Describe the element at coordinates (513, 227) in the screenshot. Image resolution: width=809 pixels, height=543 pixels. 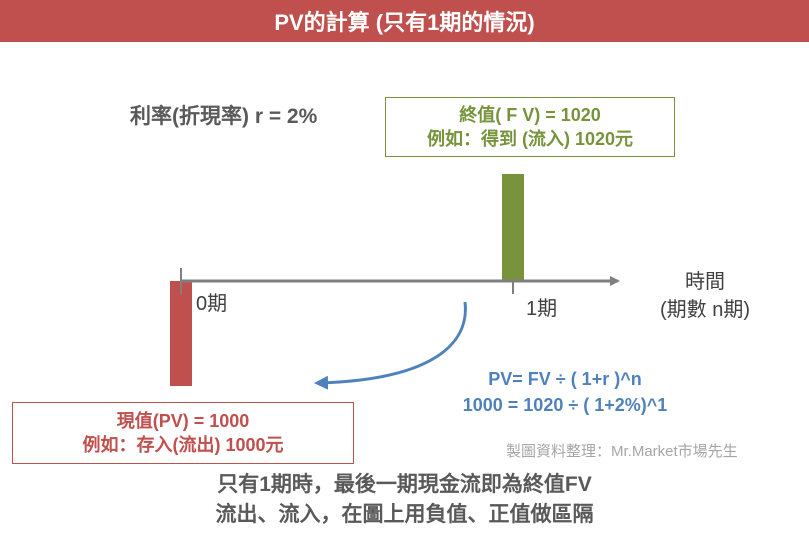
I see `inflow-bar` at that location.